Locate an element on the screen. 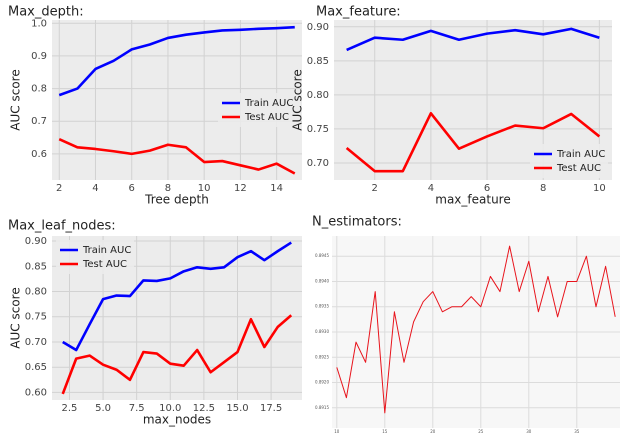 This screenshot has width=632, height=446. y-tick-label: 0.6 is located at coordinates (39, 154).